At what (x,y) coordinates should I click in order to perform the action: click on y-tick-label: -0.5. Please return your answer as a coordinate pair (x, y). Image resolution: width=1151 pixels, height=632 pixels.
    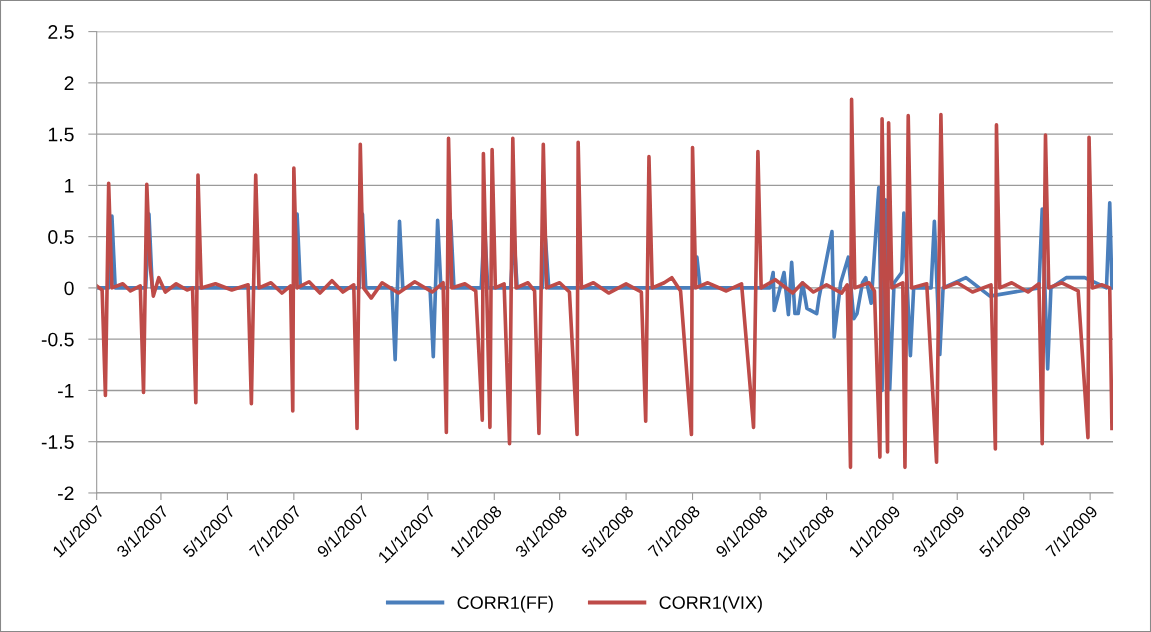
    Looking at the image, I should click on (57, 339).